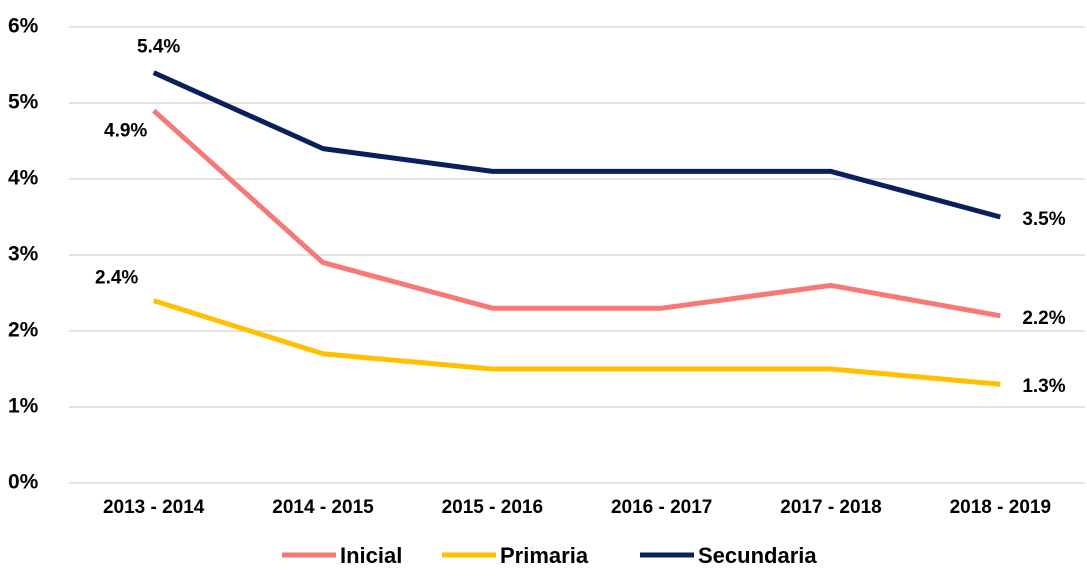 The image size is (1087, 576). What do you see at coordinates (23, 26) in the screenshot?
I see `y-tick-label: 6%` at bounding box center [23, 26].